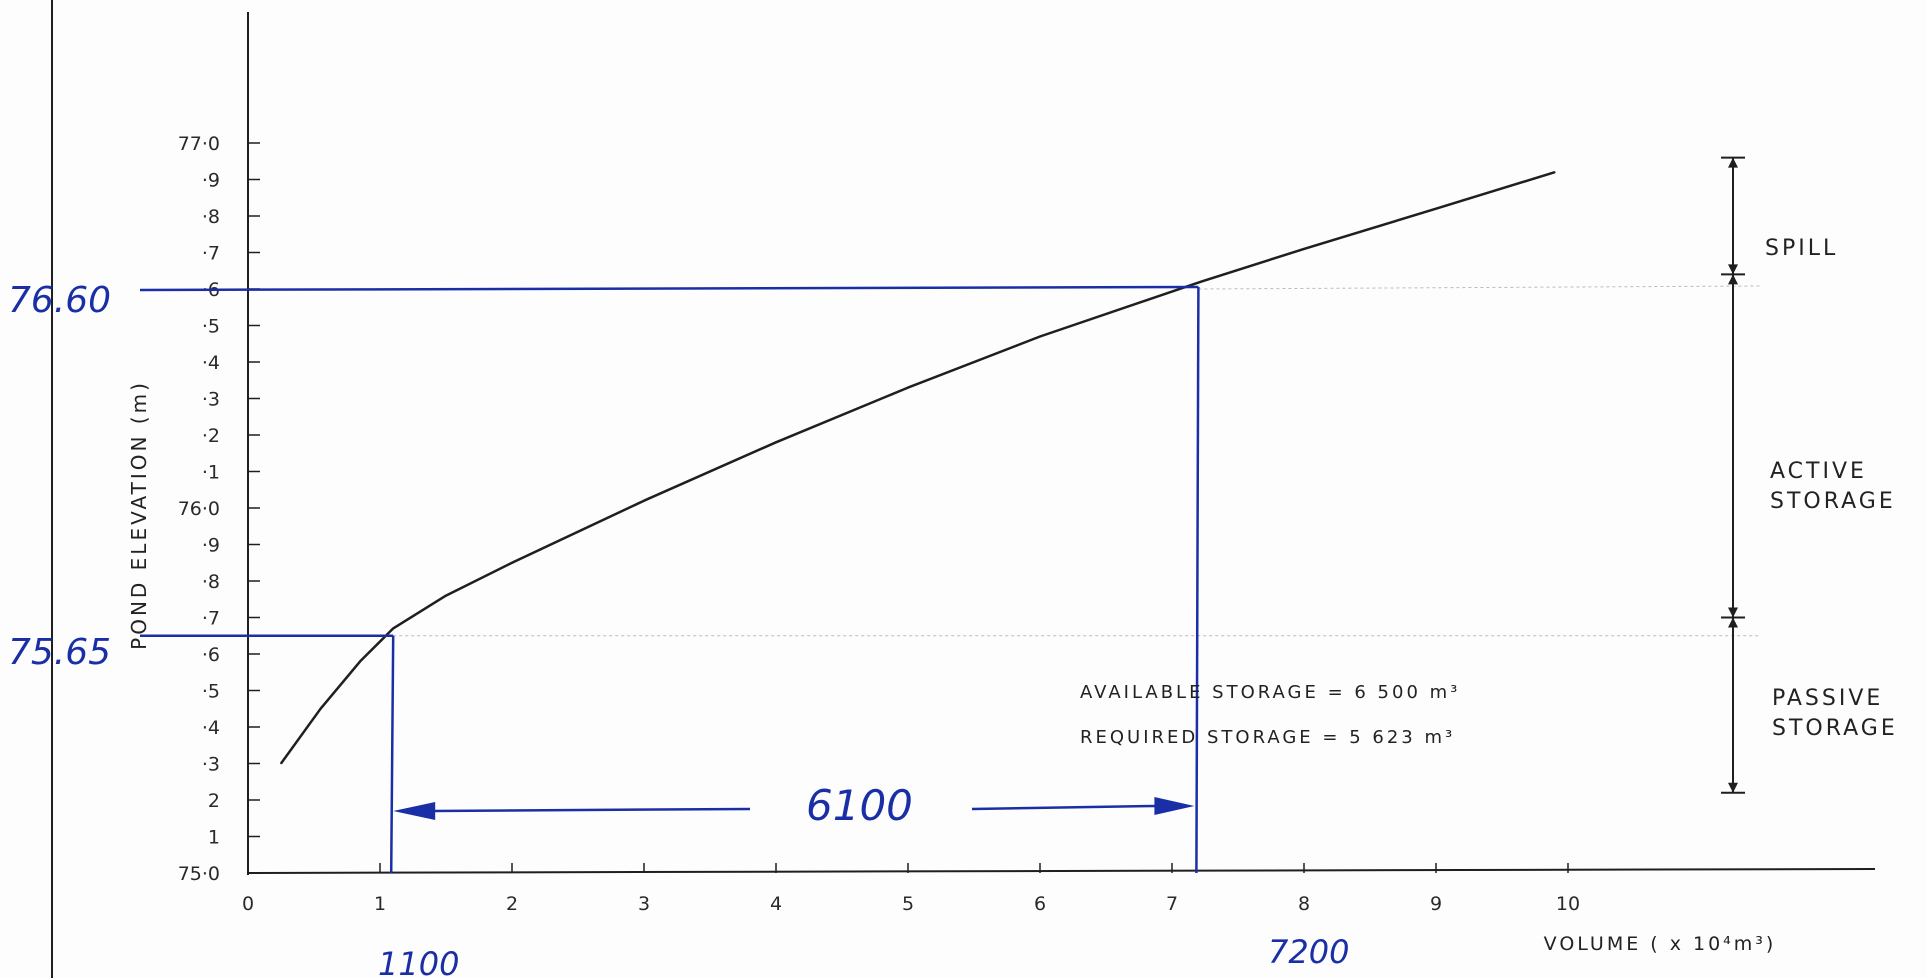 This screenshot has width=1927, height=978. What do you see at coordinates (1308, 952) in the screenshot?
I see `handwritten-upper-volume: 7200` at bounding box center [1308, 952].